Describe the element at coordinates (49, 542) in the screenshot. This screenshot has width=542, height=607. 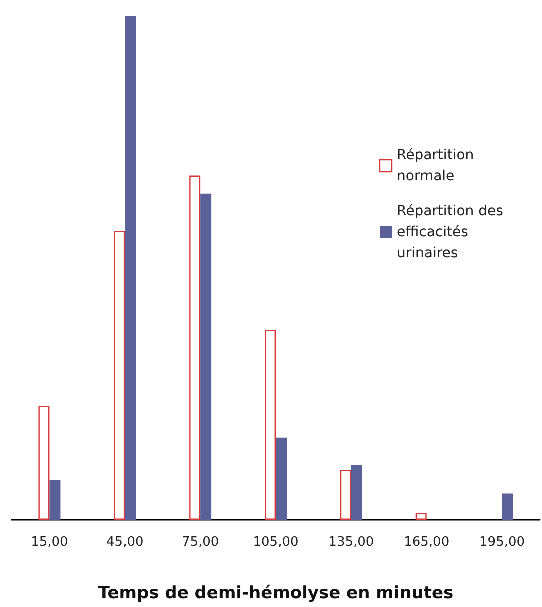
I see `x-tick-label: 15,00` at that location.